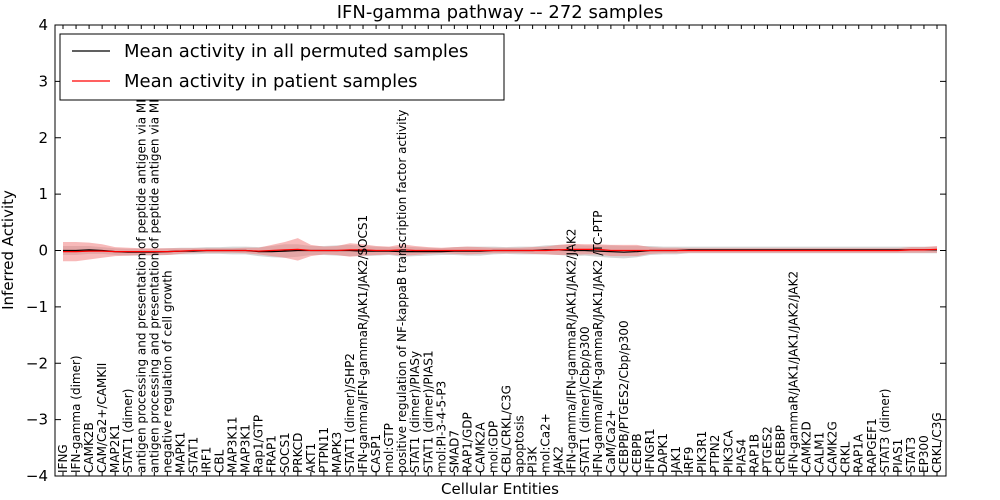 This screenshot has width=1000, height=500. Describe the element at coordinates (207, 460) in the screenshot. I see `x-tick-label: IRF1` at that location.